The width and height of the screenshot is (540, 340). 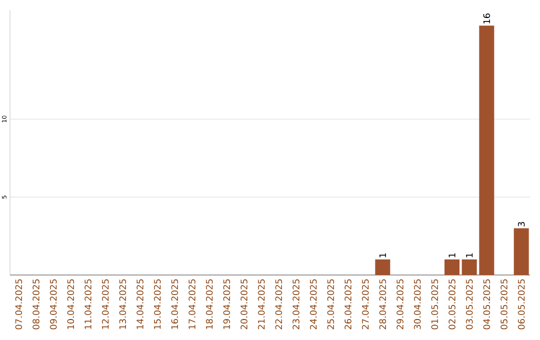 I want to click on x-tick-label: 19.04.2025, so click(x=226, y=304).